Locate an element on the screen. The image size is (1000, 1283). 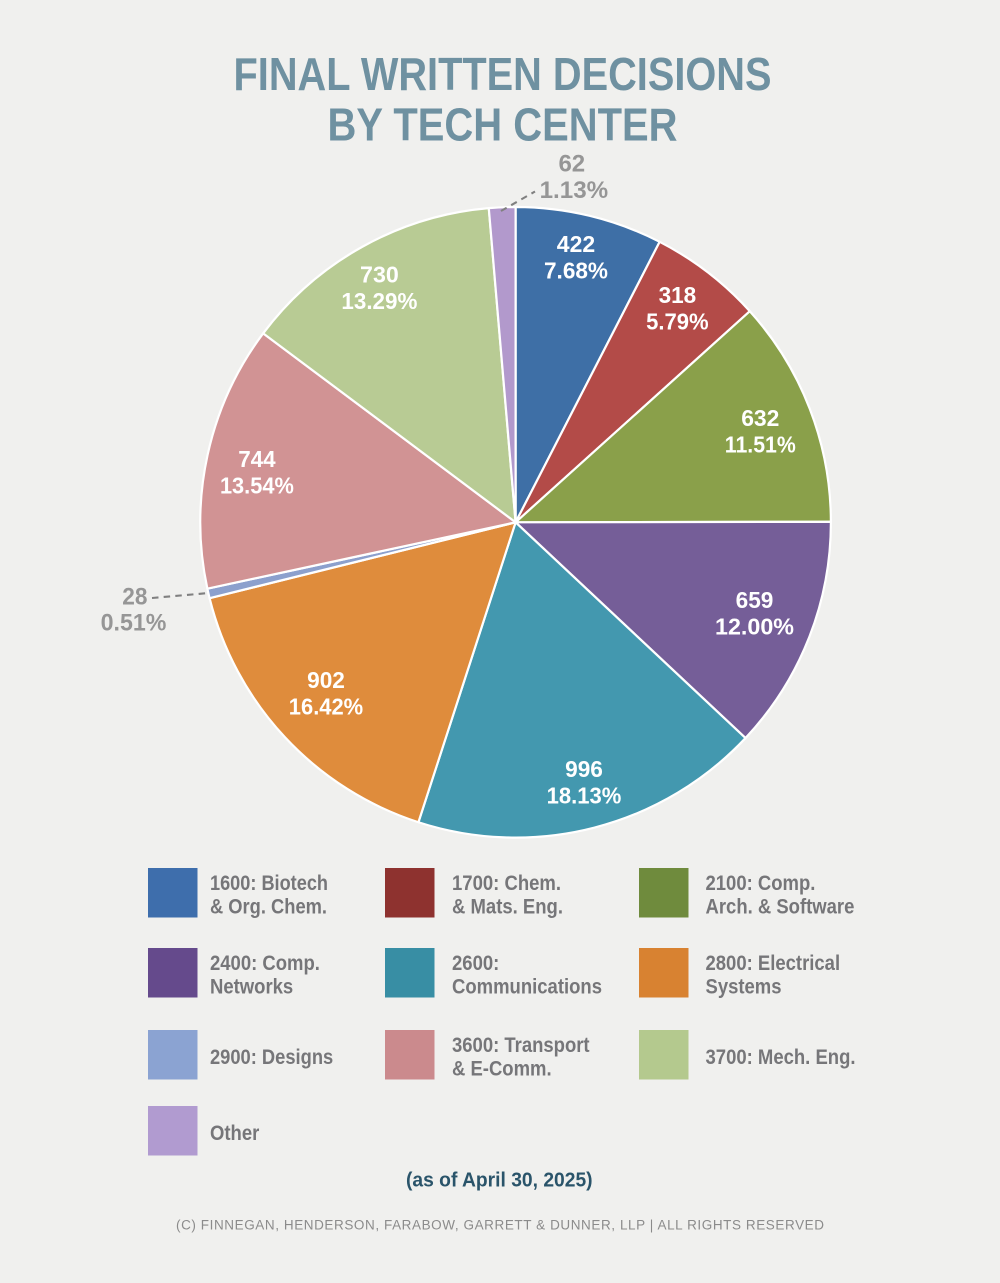
svg-text: & Mats. Eng. is located at coordinates (507, 906).